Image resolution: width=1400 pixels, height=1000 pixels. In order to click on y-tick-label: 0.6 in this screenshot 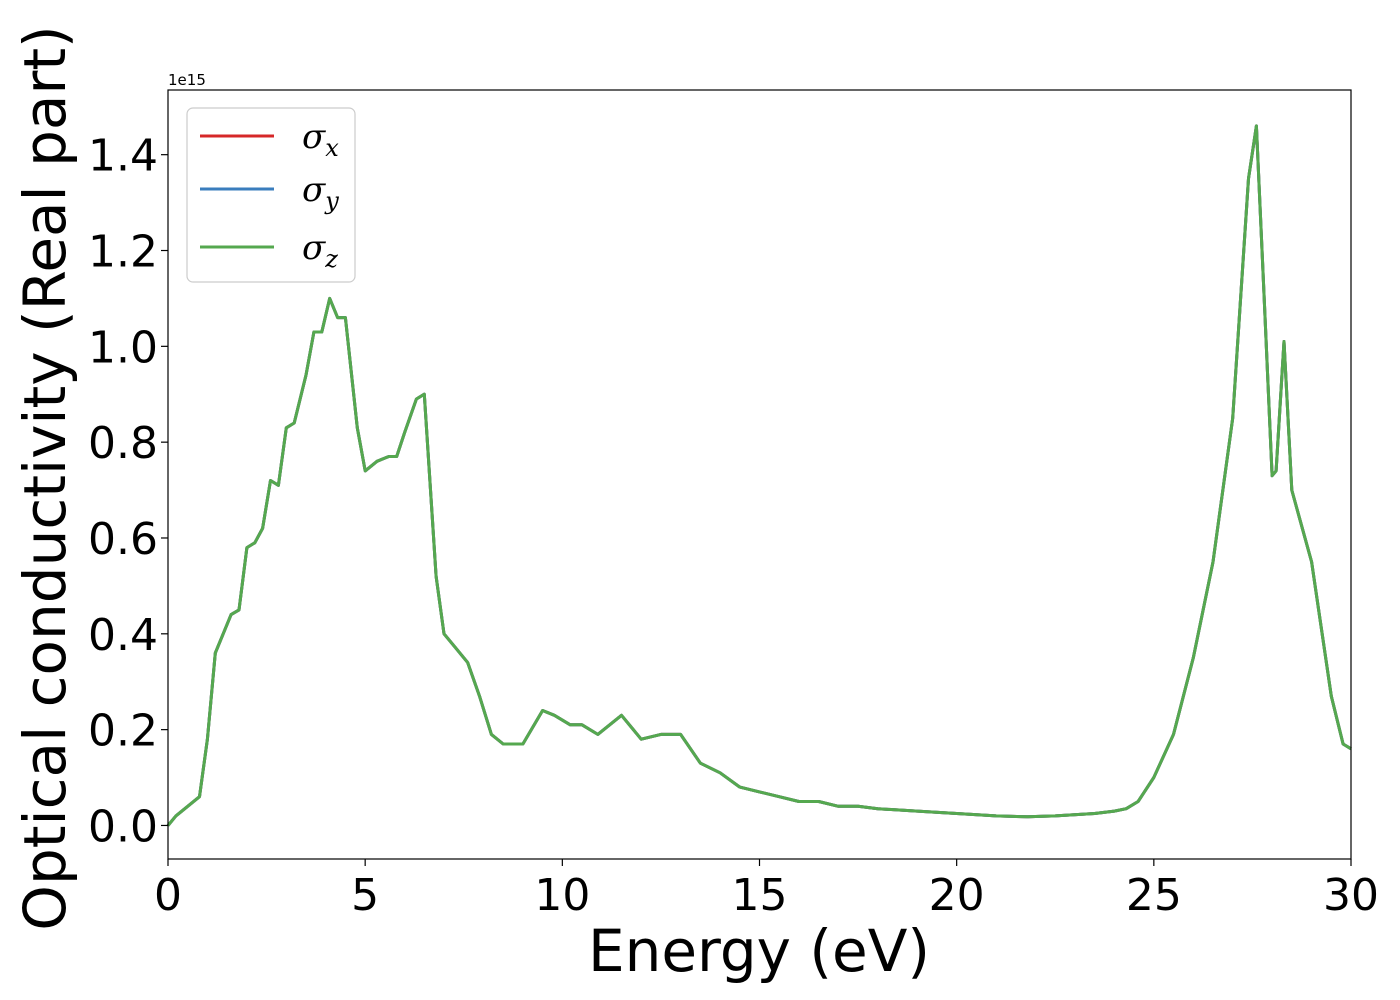, I will do `click(123, 539)`.